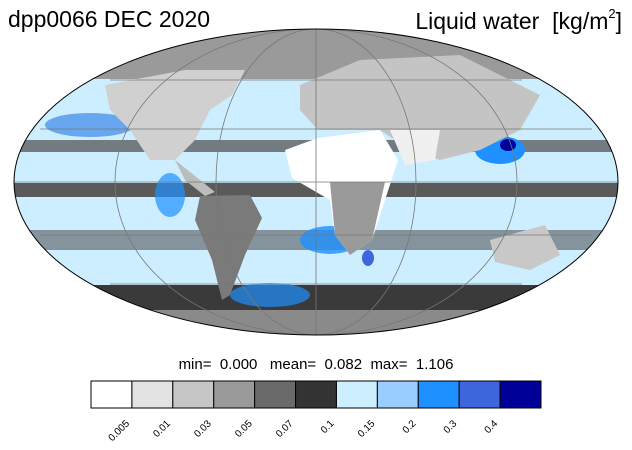  What do you see at coordinates (203, 429) in the screenshot?
I see `colorbar-tick-label: 0.03` at bounding box center [203, 429].